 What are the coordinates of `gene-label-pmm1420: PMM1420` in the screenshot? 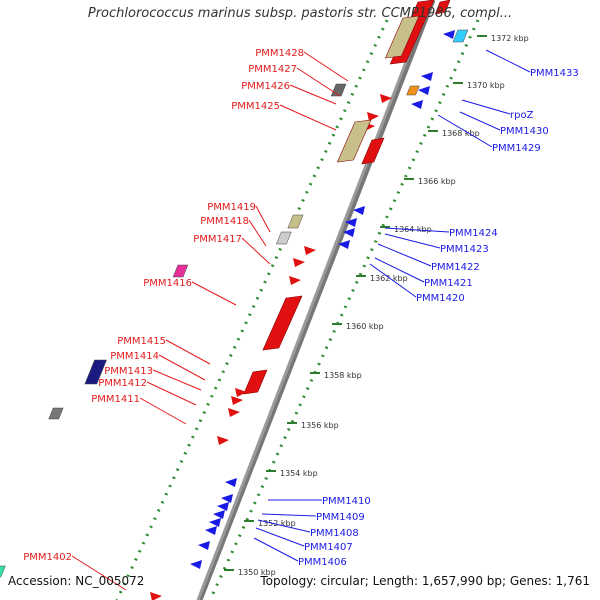 It's located at (440, 298).